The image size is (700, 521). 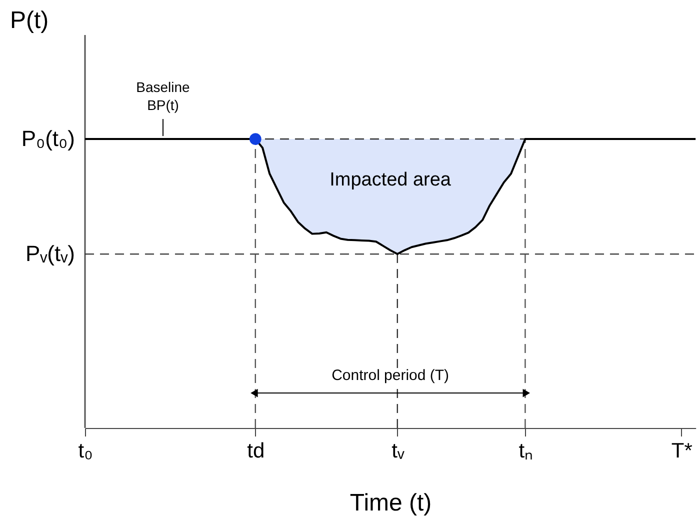 What do you see at coordinates (681, 451) in the screenshot?
I see `x-tick-label: T*` at bounding box center [681, 451].